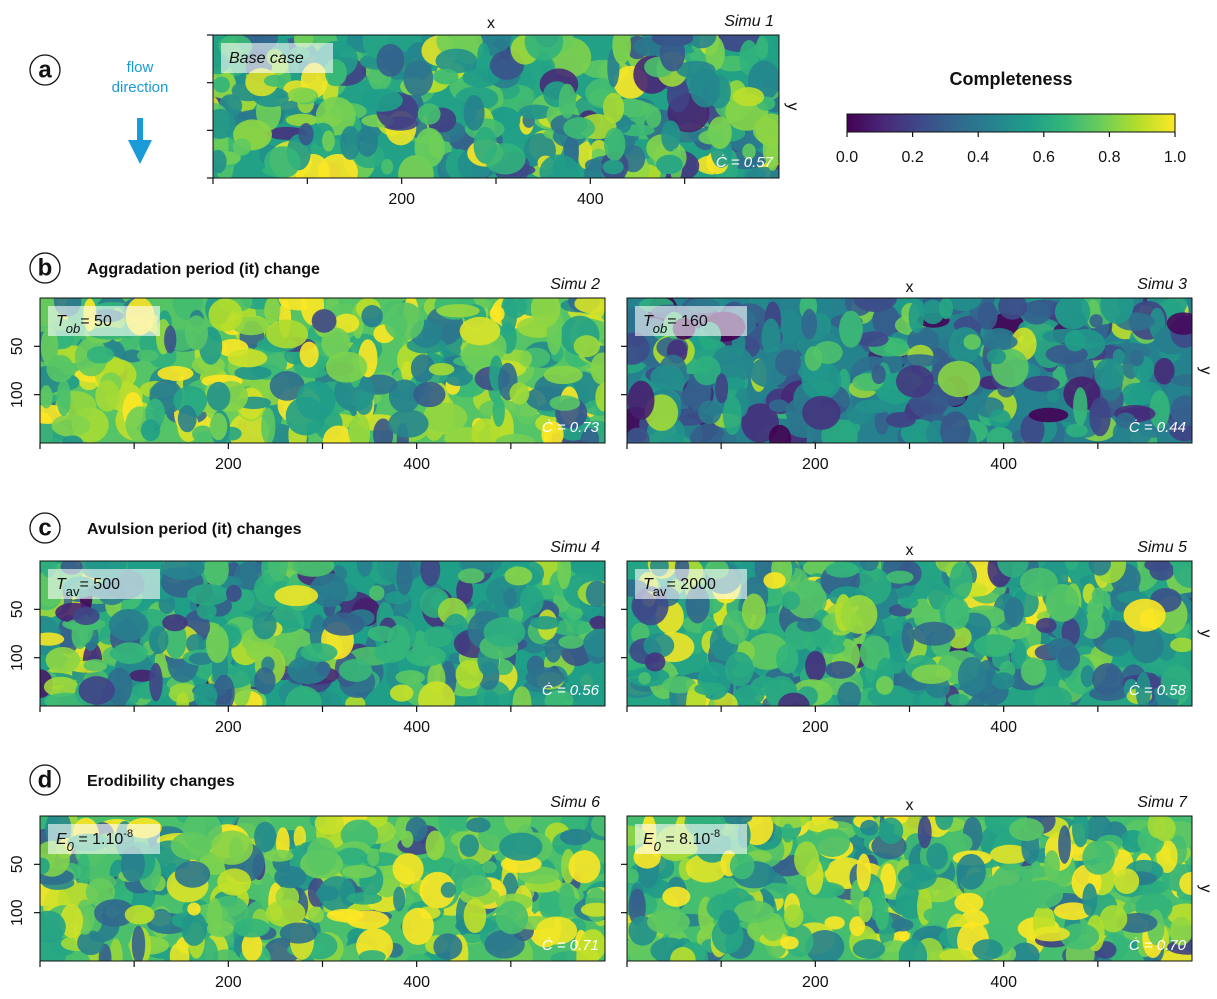  I want to click on completeness-label: Ċ = 0.57, so click(745, 162).